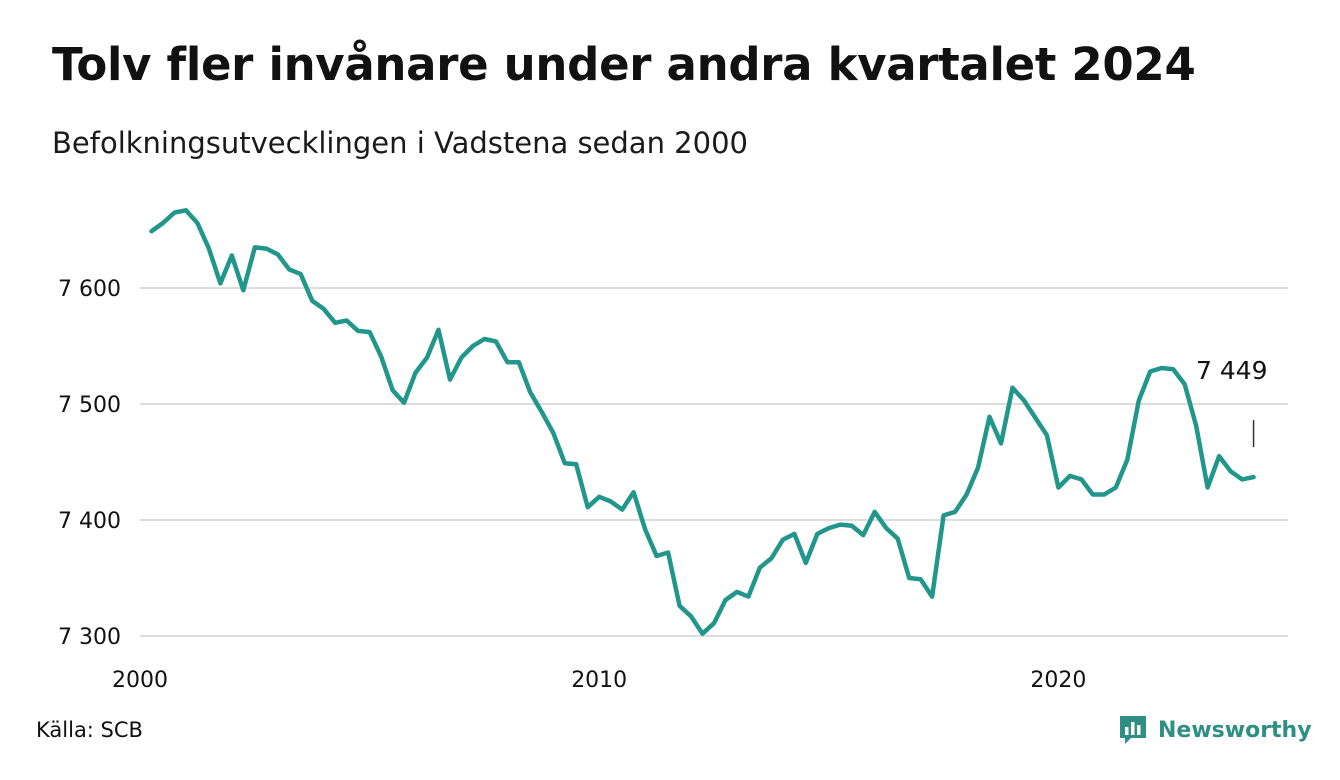 The height and width of the screenshot is (780, 1340). I want to click on annotation-layer: 7 449, so click(1232, 402).